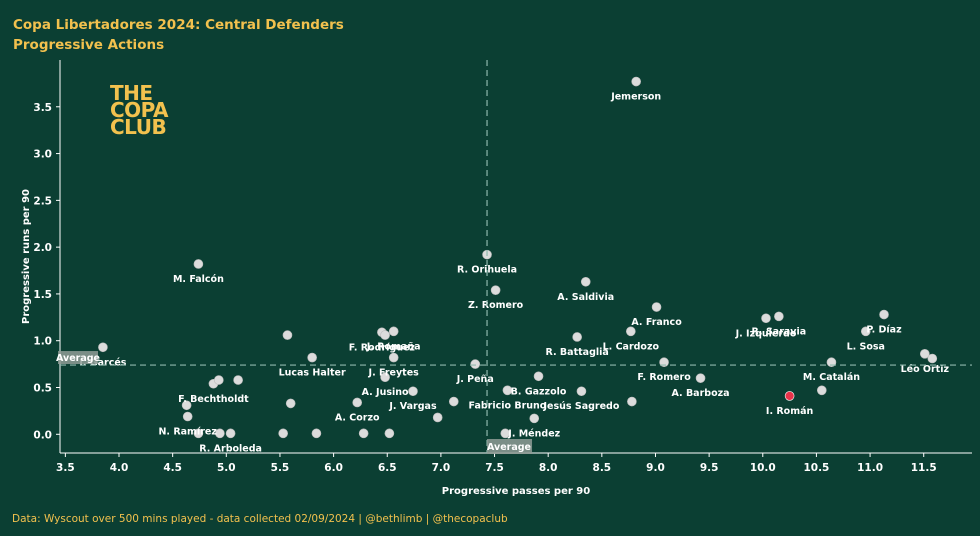  What do you see at coordinates (213, 399) in the screenshot?
I see `point-label: F. Bechtholdt` at bounding box center [213, 399].